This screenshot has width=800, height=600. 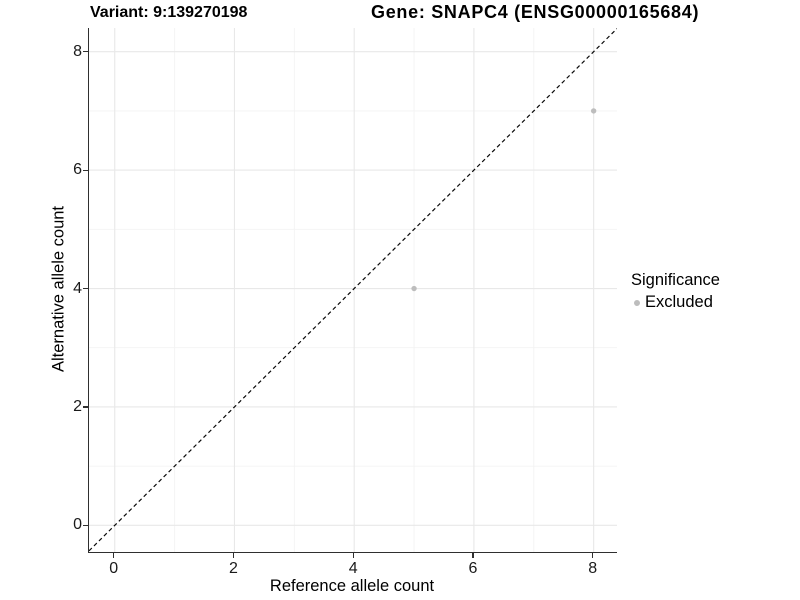 I want to click on gene-title: Gene: SNAPC4 (ENSG00000165684), so click(x=535, y=12).